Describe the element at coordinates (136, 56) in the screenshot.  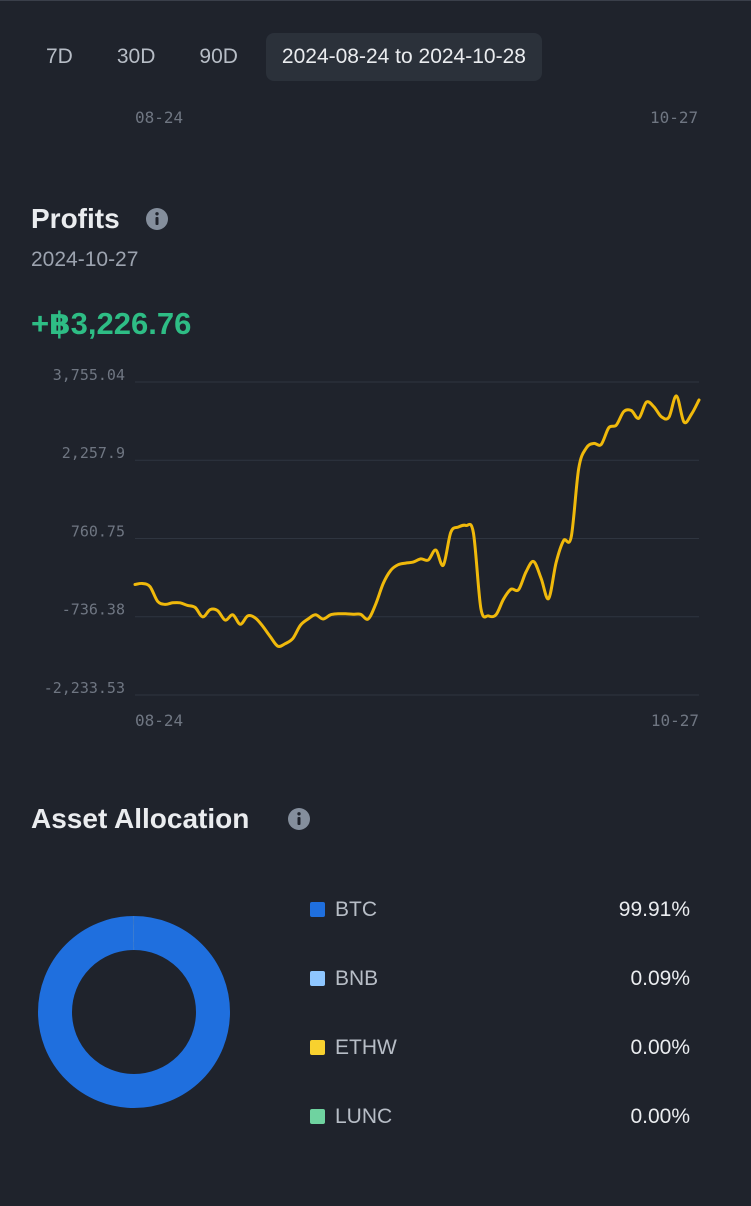
I see `tab-30d: 30D` at that location.